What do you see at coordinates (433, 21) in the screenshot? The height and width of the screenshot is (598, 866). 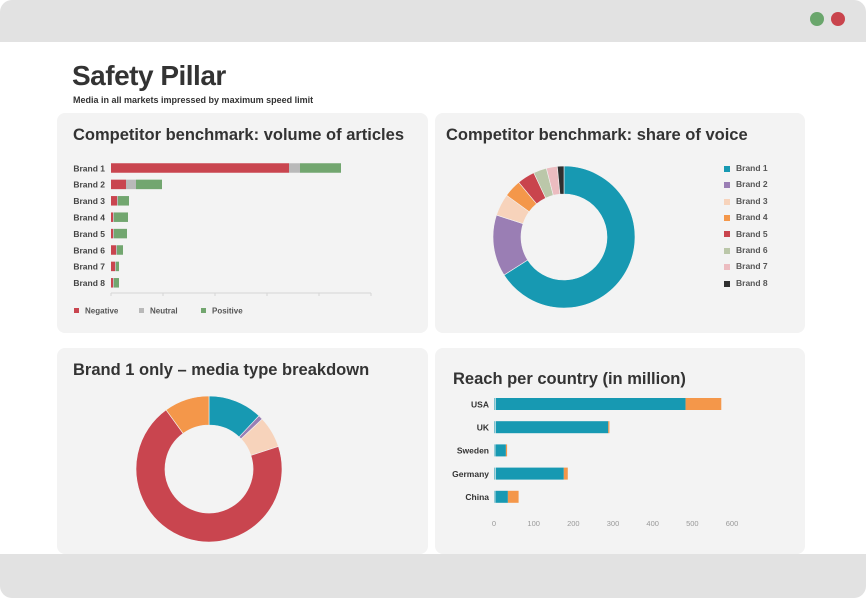 I see `window-title-bar` at bounding box center [433, 21].